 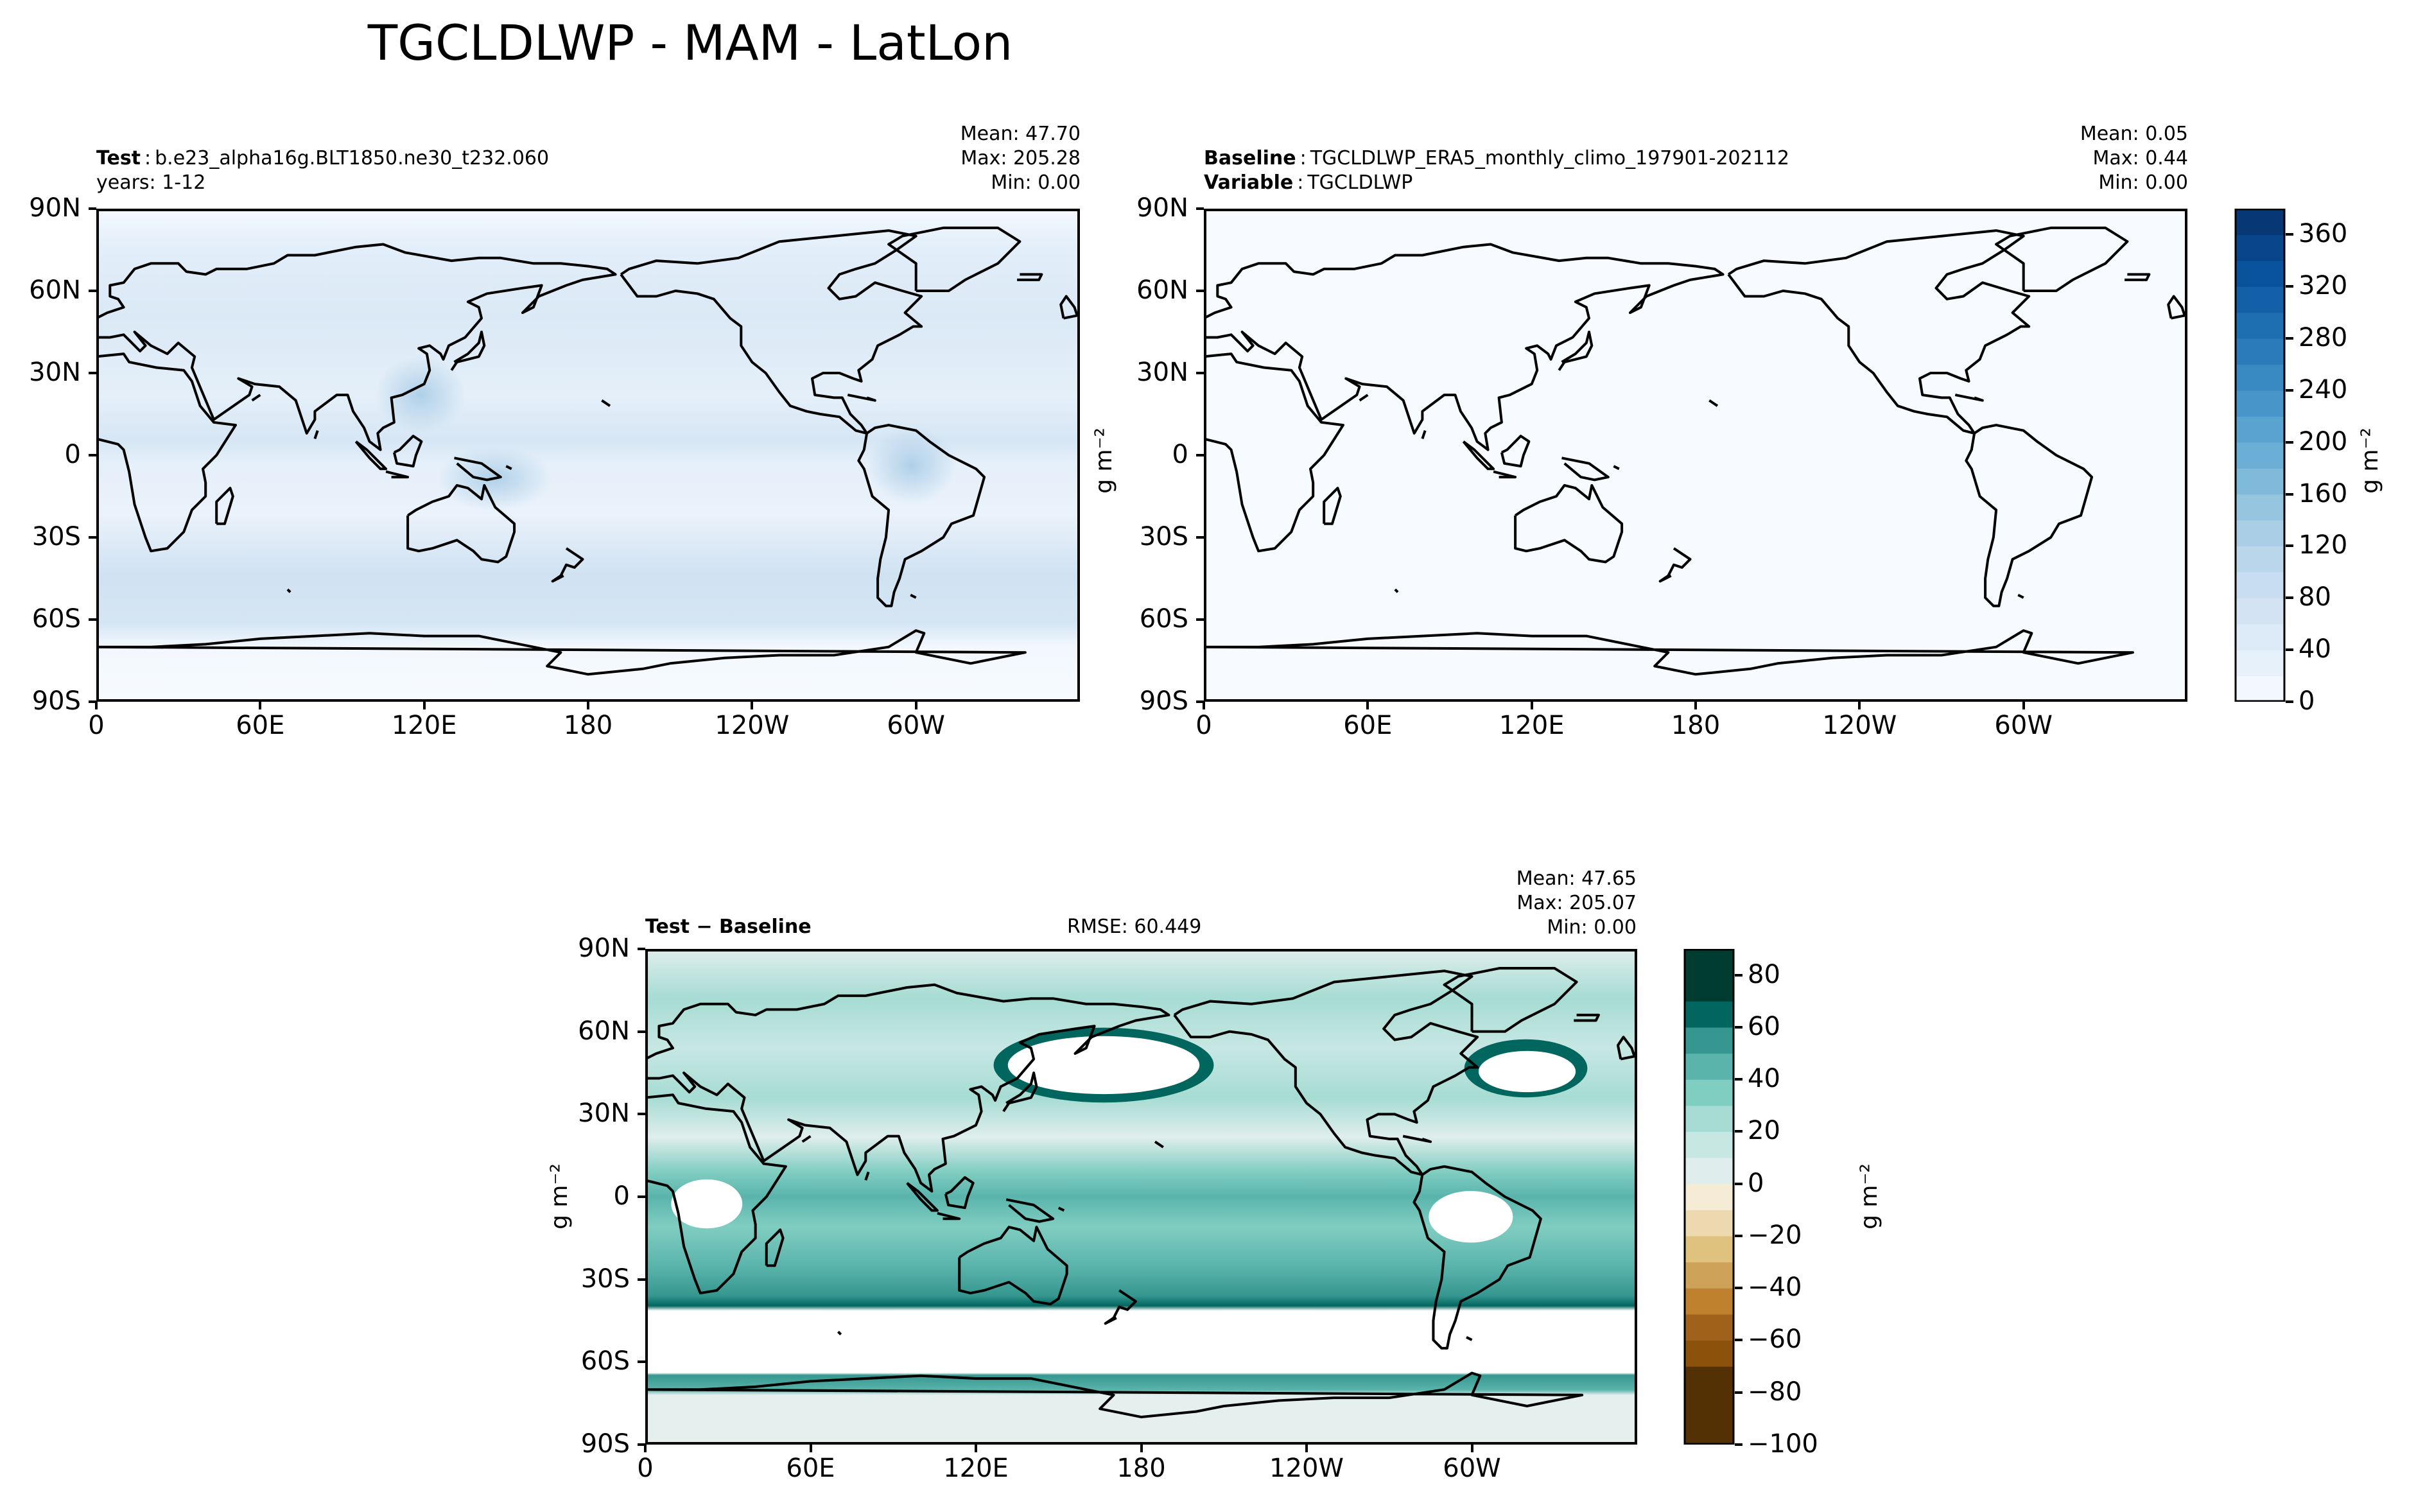 What do you see at coordinates (1162, 372) in the screenshot?
I see `y-tick-label: 30N` at bounding box center [1162, 372].